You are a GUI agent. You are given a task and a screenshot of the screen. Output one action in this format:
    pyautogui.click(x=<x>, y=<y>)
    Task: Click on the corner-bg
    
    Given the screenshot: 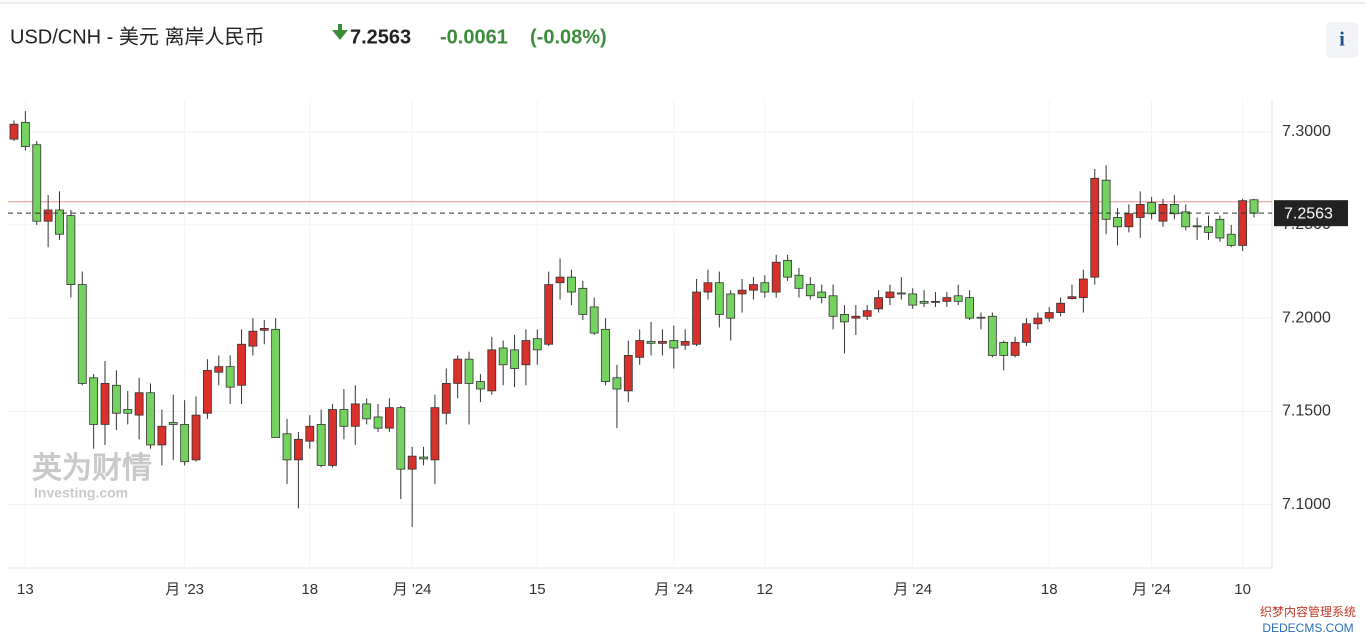 What is the action you would take?
    pyautogui.click(x=1308, y=622)
    